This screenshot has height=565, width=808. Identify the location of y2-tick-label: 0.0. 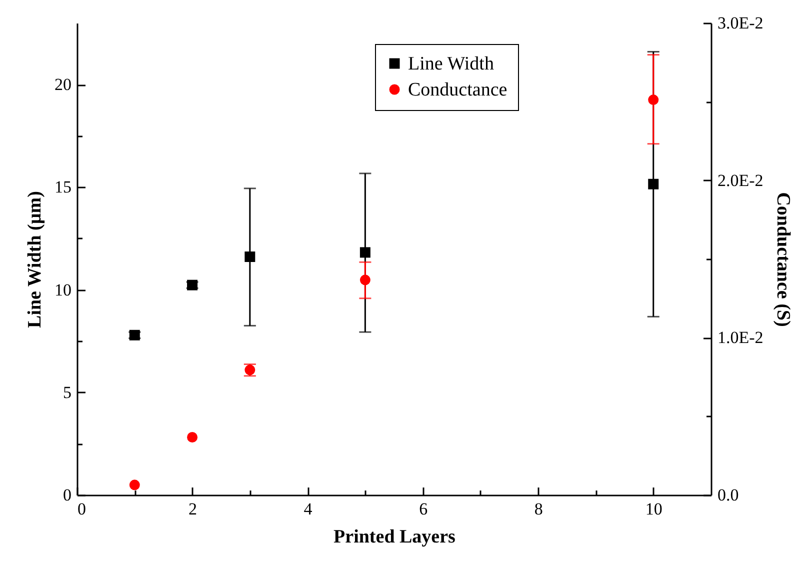
(728, 495).